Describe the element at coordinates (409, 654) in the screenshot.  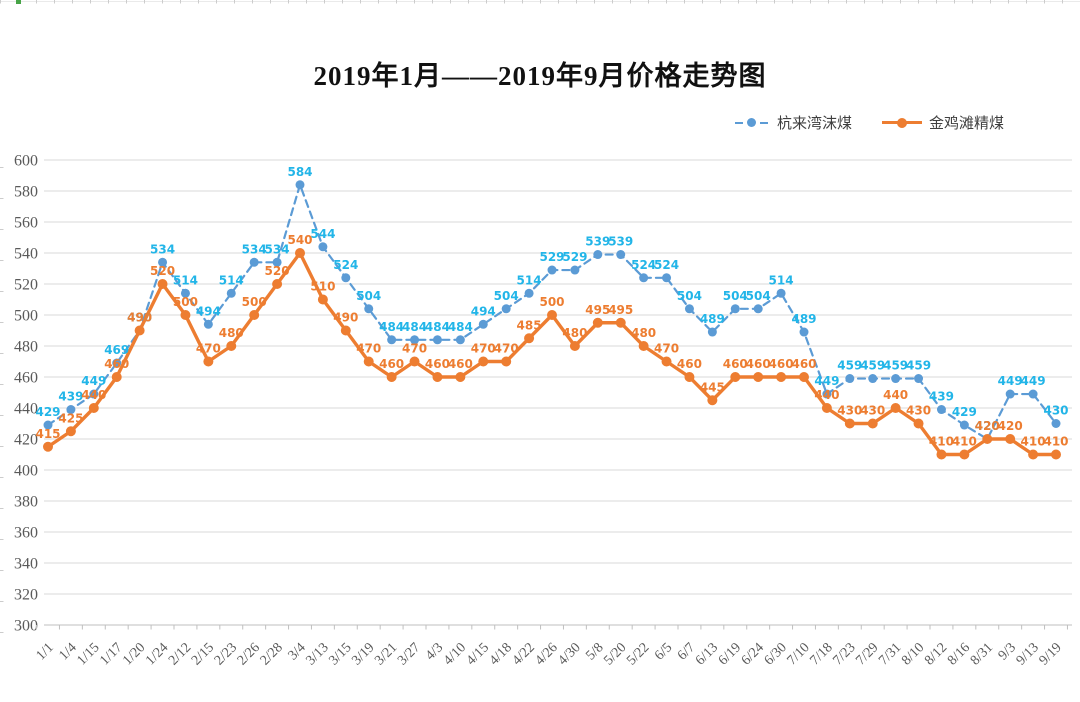
I see `x-axis-label: 3/27` at that location.